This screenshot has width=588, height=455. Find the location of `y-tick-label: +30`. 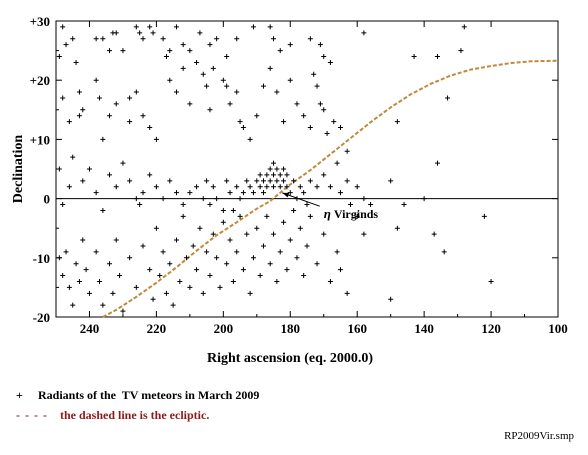

y-tick-label: +30 is located at coordinates (40, 21).